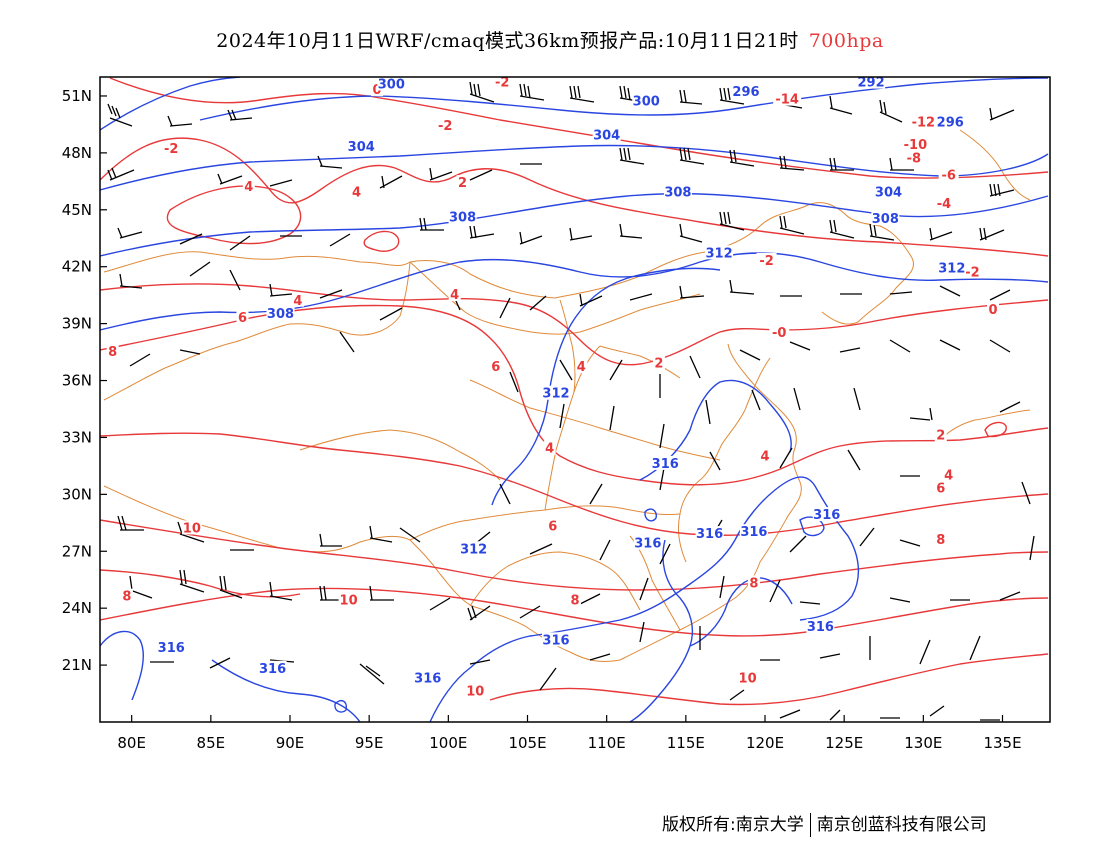  I want to click on lon-tick-label: 115E, so click(686, 743).